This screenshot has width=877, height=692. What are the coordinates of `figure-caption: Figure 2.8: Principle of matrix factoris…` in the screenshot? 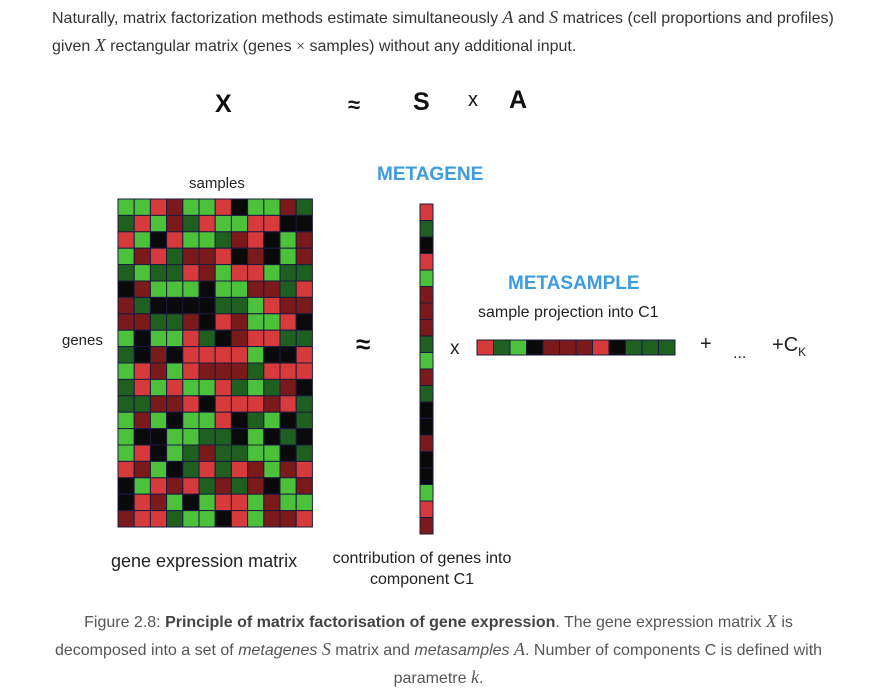 It's located at (438, 650).